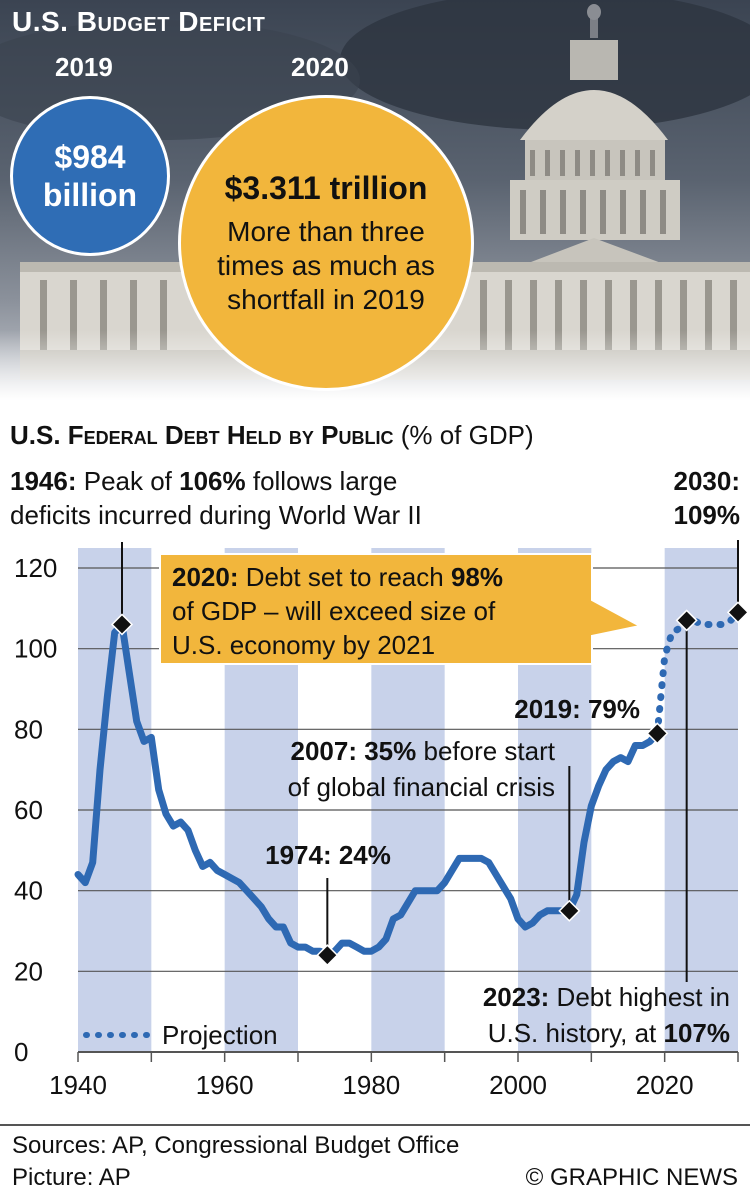 The width and height of the screenshot is (750, 1200). I want to click on series-projection-line, so click(697, 672).